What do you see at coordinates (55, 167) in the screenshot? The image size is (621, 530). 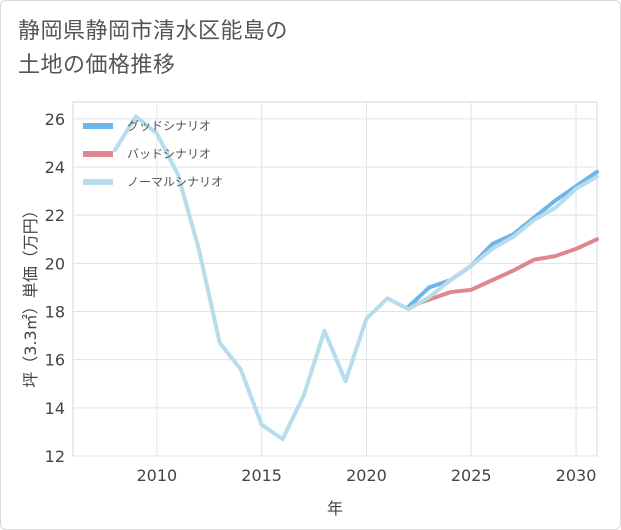 I see `y-tick-label: 24` at bounding box center [55, 167].